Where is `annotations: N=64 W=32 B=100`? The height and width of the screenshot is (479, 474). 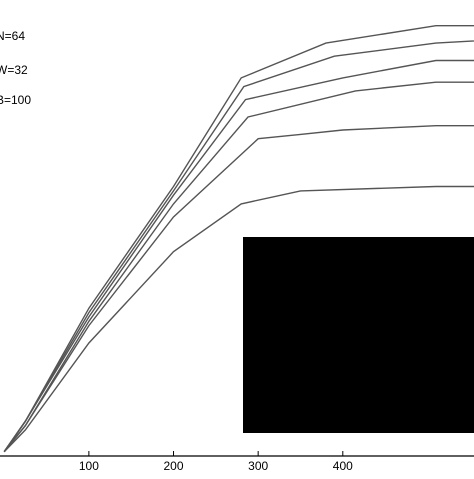 annotations: N=64 W=32 B=100 is located at coordinates (15, 68).